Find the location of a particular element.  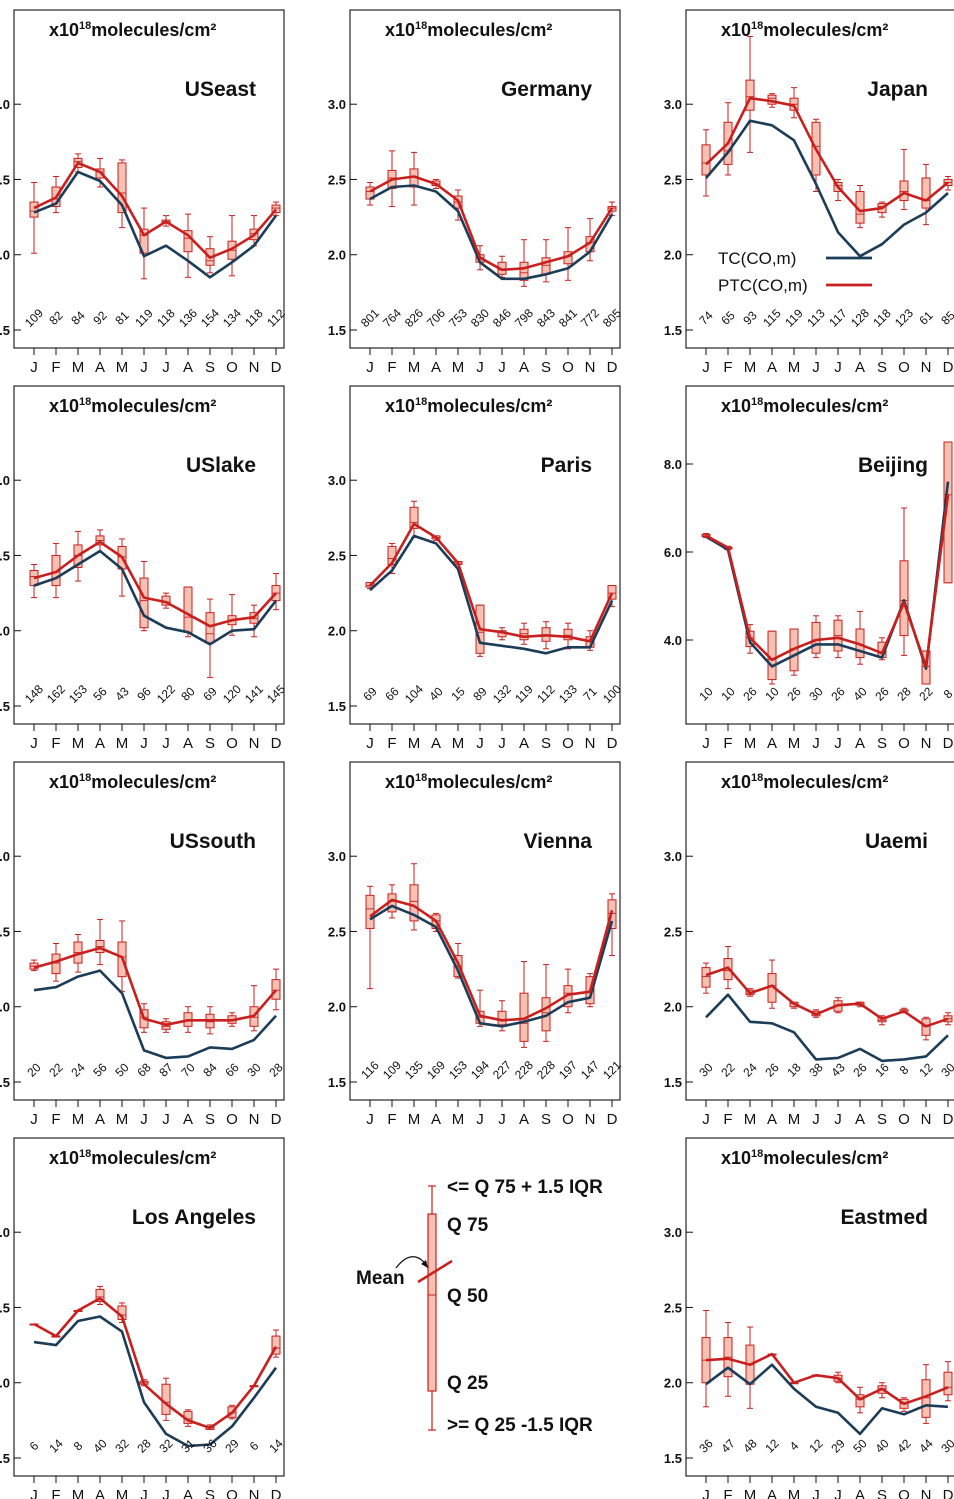

count-label: 26 is located at coordinates (882, 694).